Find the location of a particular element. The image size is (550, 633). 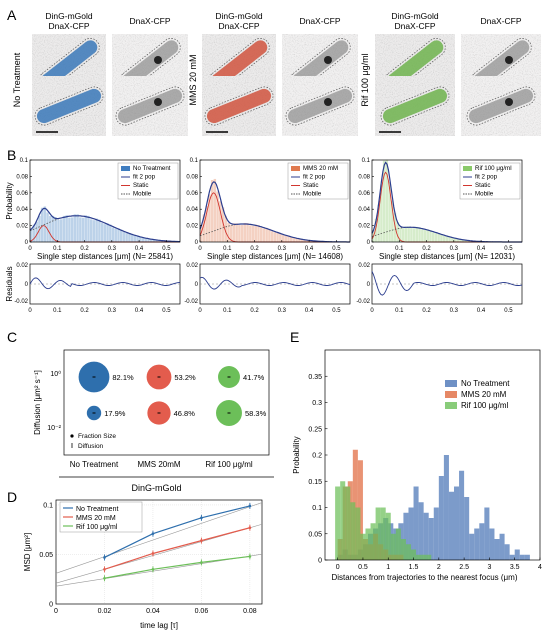

residual-x-tick: 0.3 is located at coordinates (112, 311).